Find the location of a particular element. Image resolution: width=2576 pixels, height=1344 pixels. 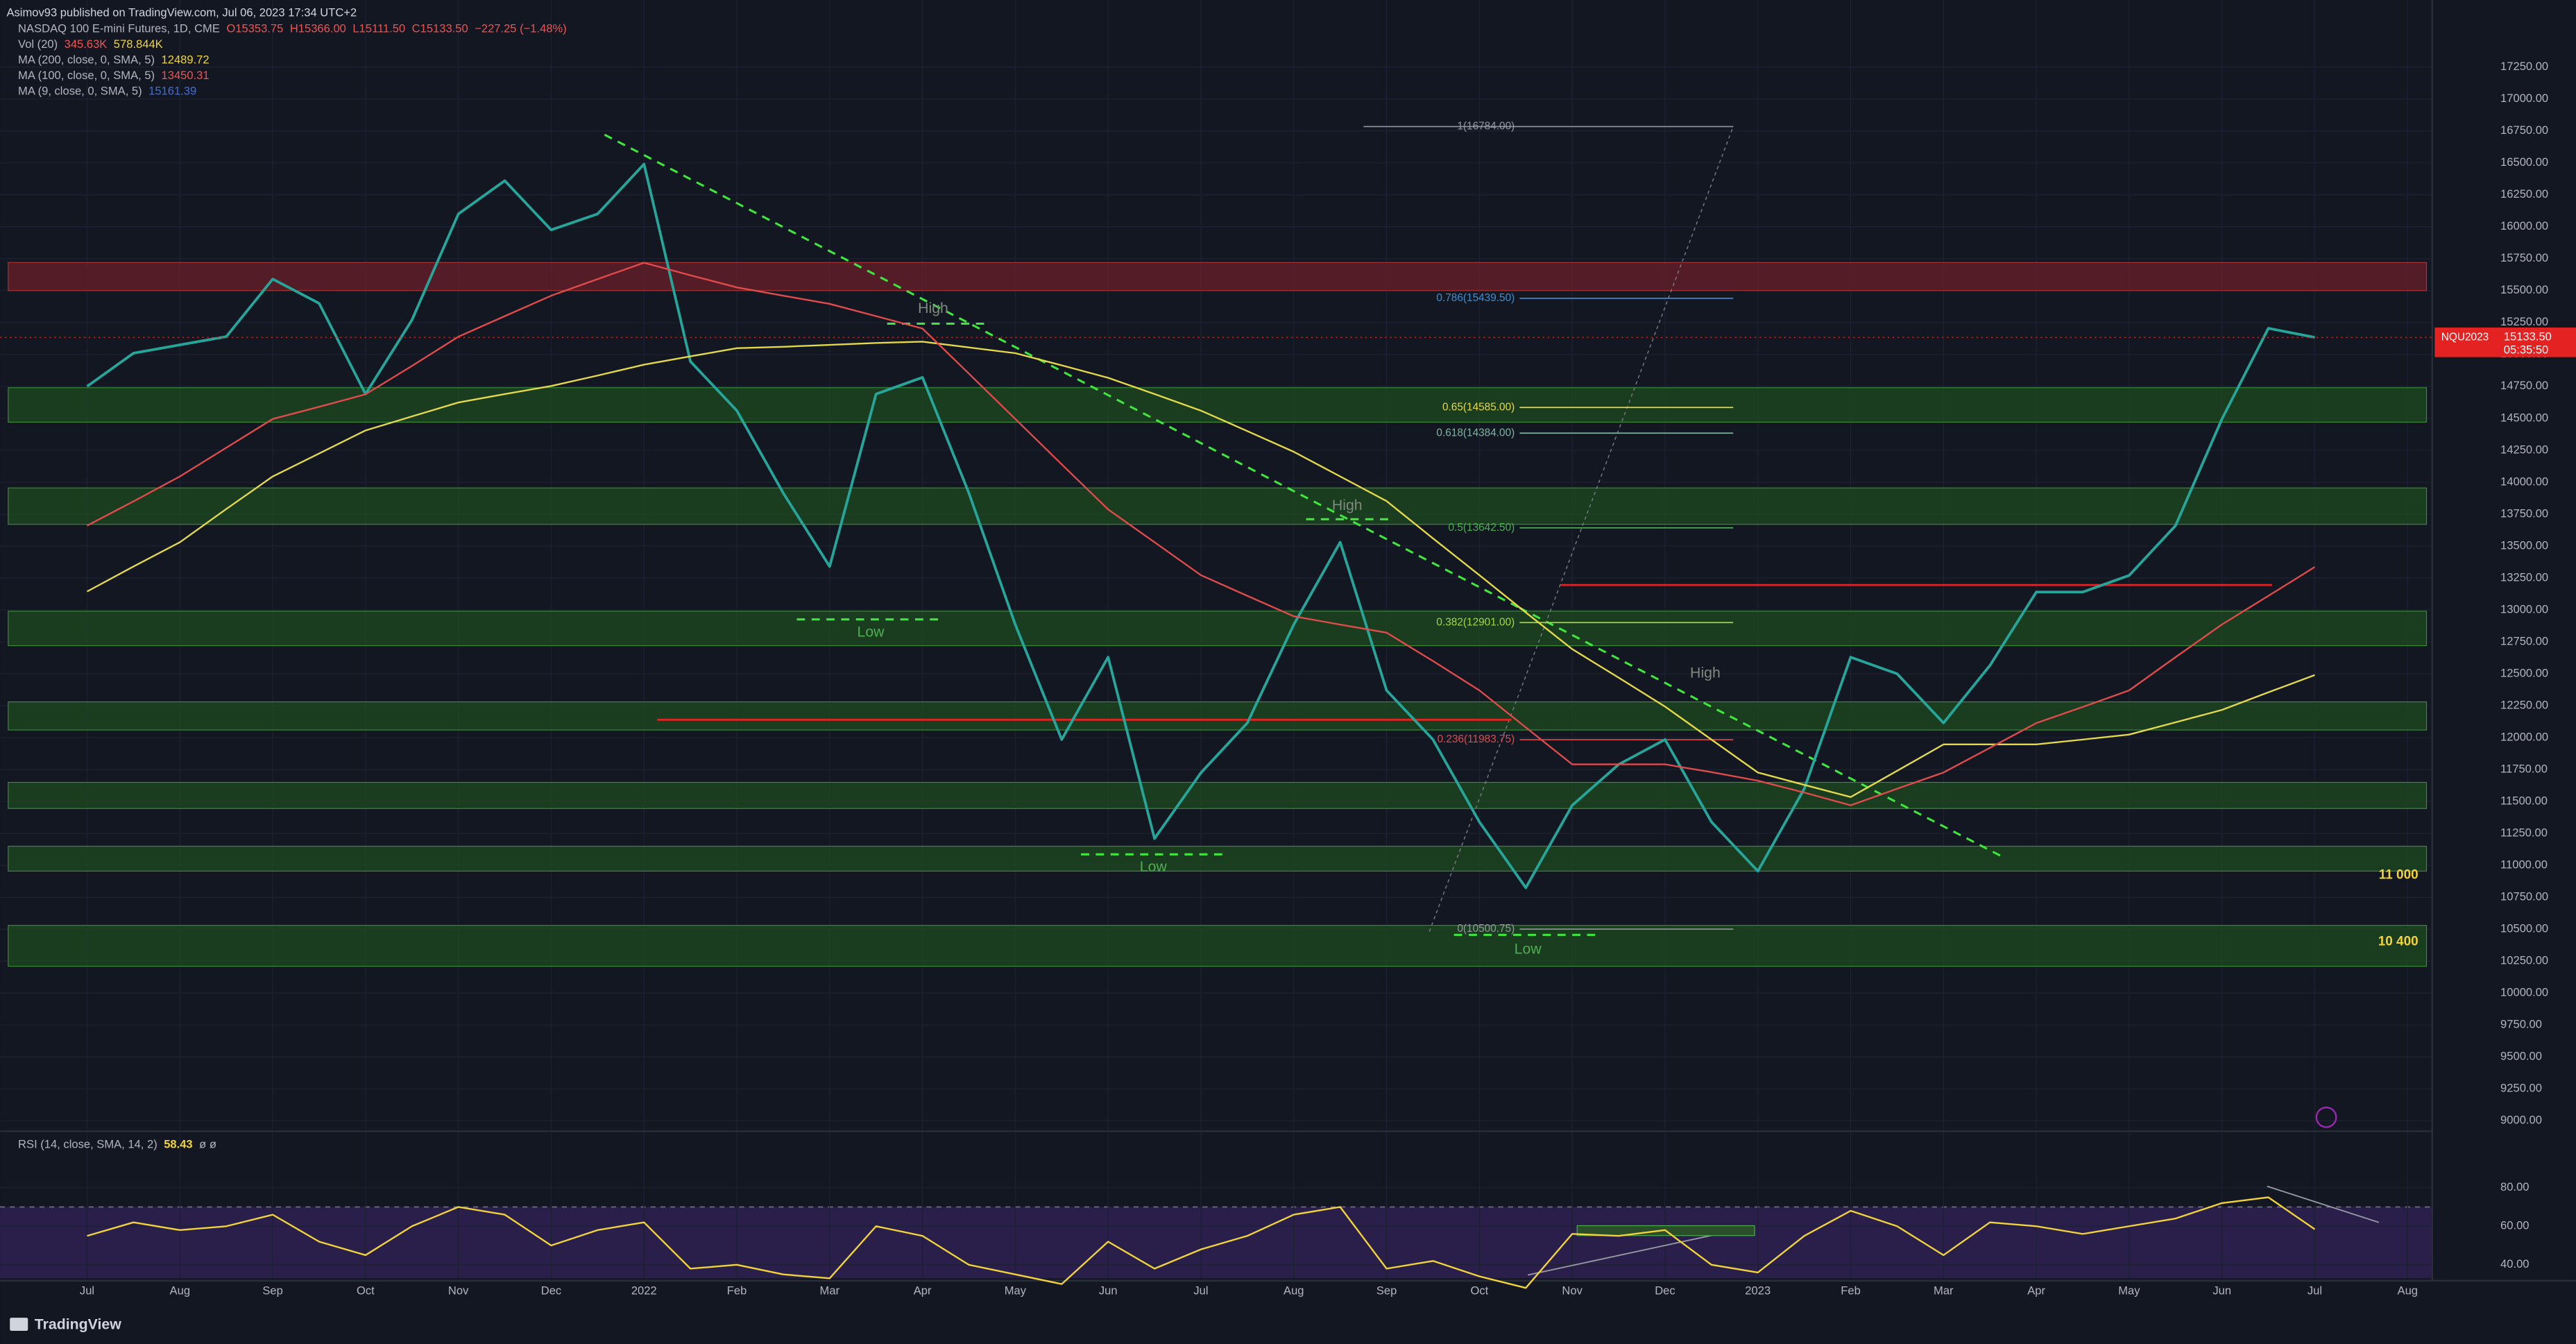

y-tick-label: 17000.00 is located at coordinates (2524, 98).